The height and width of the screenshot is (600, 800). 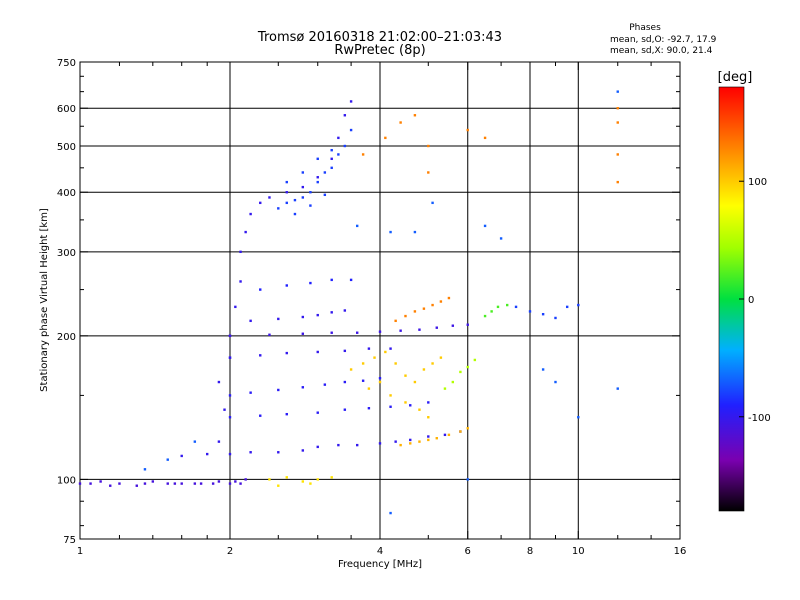 I want to click on x-tick-label: 8, so click(x=530, y=551).